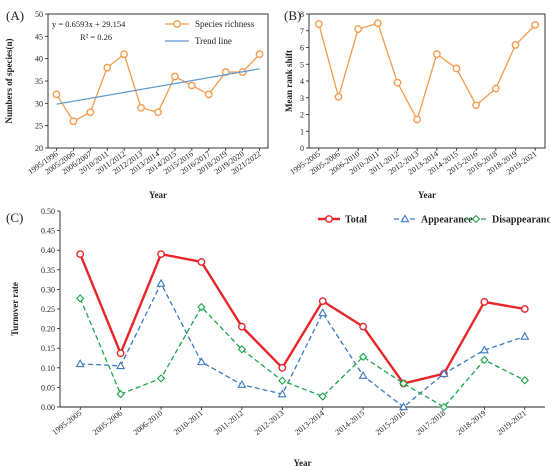 The width and height of the screenshot is (550, 471). I want to click on y-tick-label: 0.00, so click(48, 407).